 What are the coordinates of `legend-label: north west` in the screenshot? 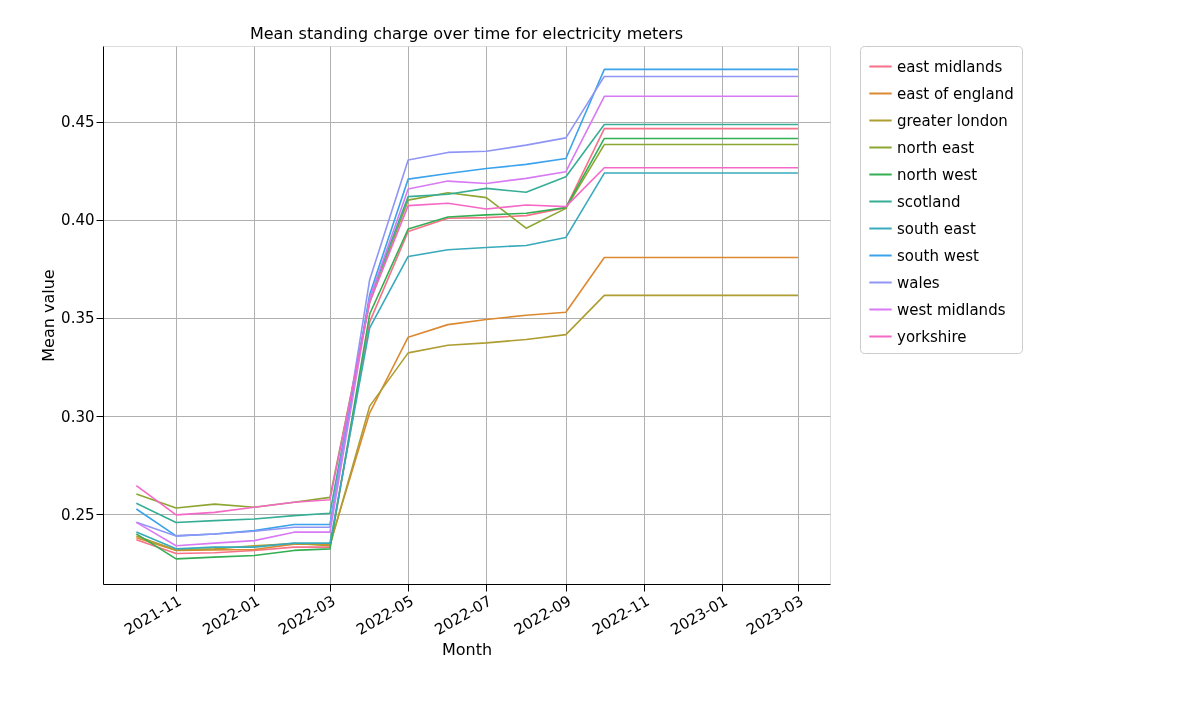 It's located at (937, 174).